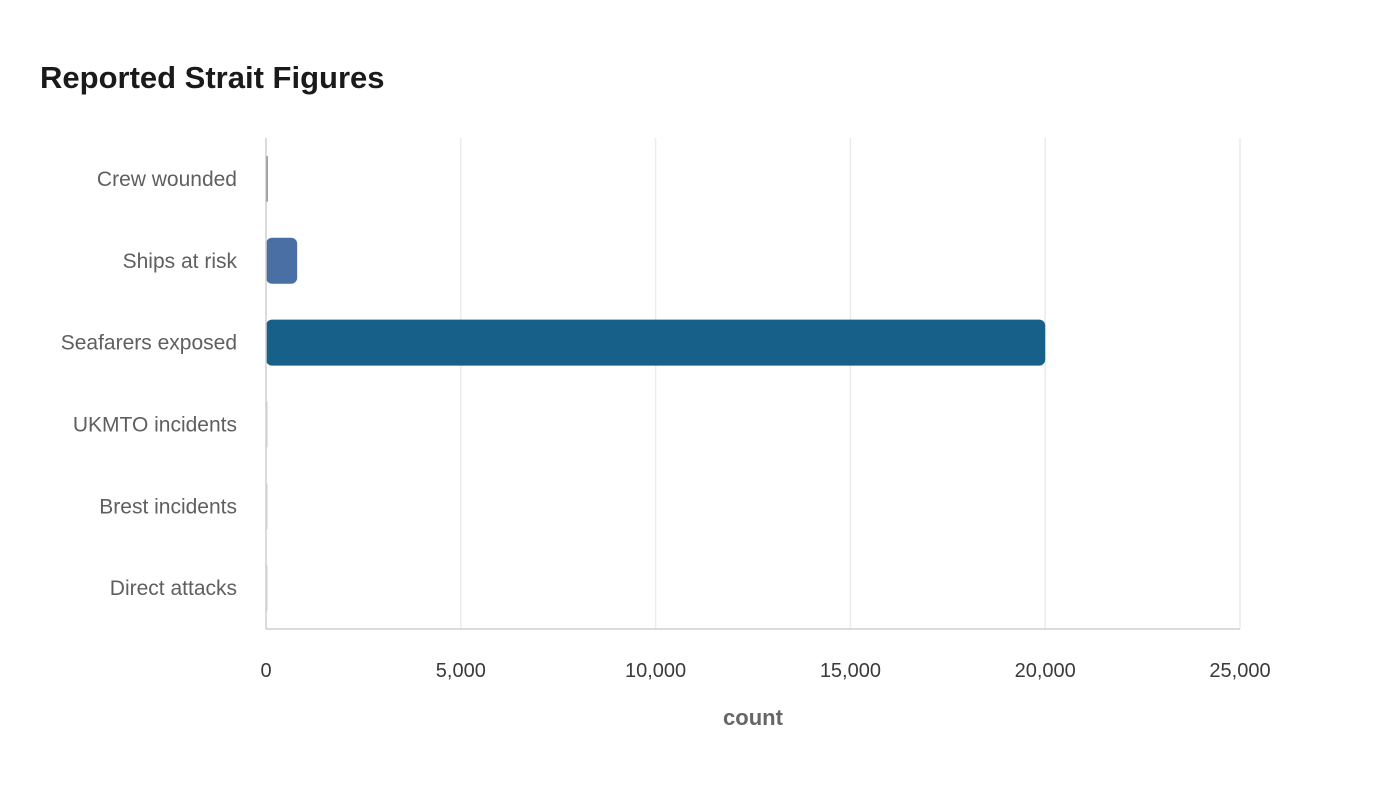  I want to click on category-label: Ships at risk, so click(180, 261).